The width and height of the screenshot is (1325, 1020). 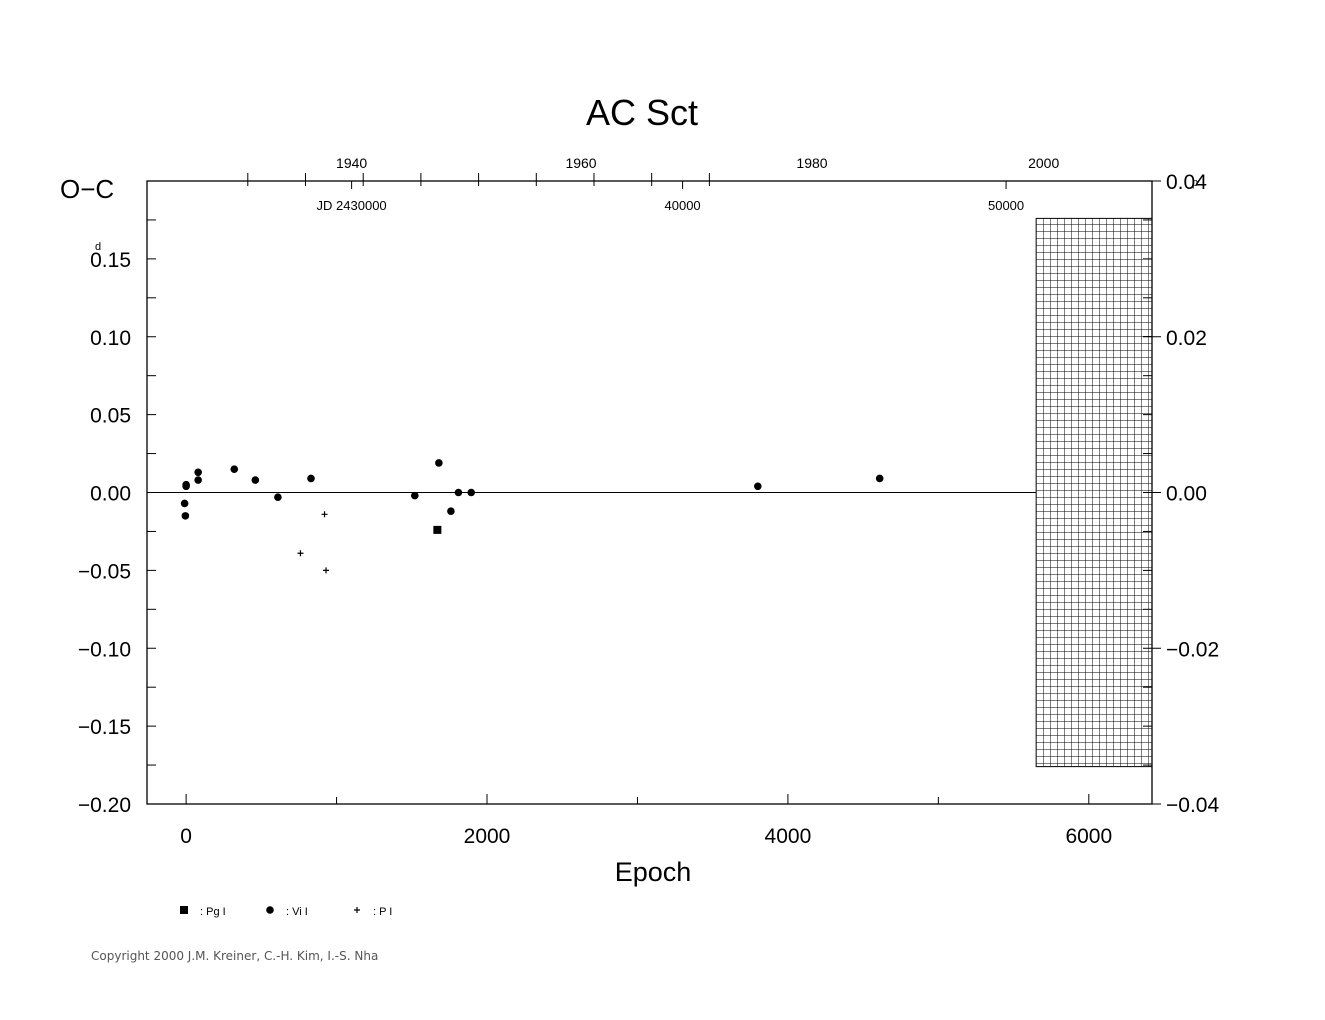 What do you see at coordinates (104, 727) in the screenshot?
I see `y-tick-label: −0.15` at bounding box center [104, 727].